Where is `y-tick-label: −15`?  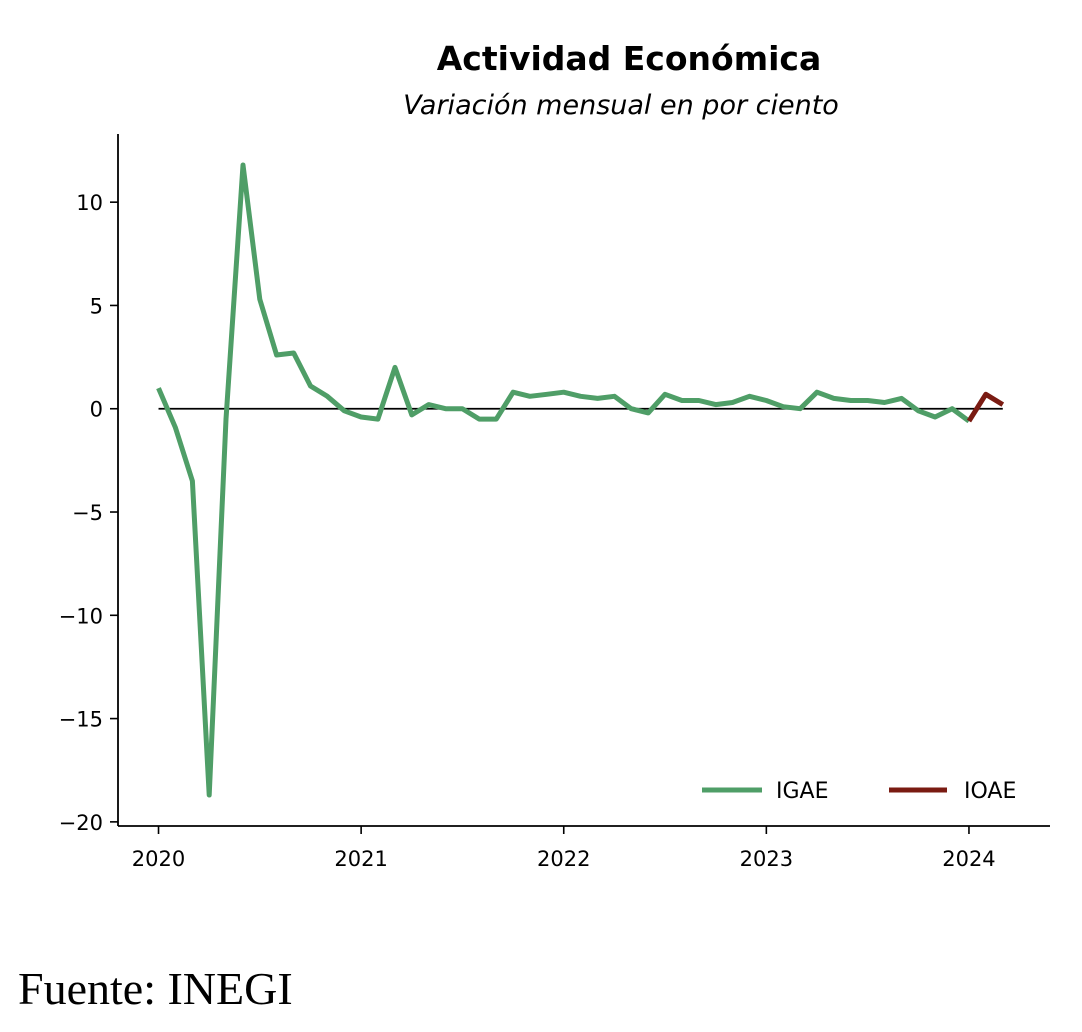 y-tick-label: −15 is located at coordinates (81, 720).